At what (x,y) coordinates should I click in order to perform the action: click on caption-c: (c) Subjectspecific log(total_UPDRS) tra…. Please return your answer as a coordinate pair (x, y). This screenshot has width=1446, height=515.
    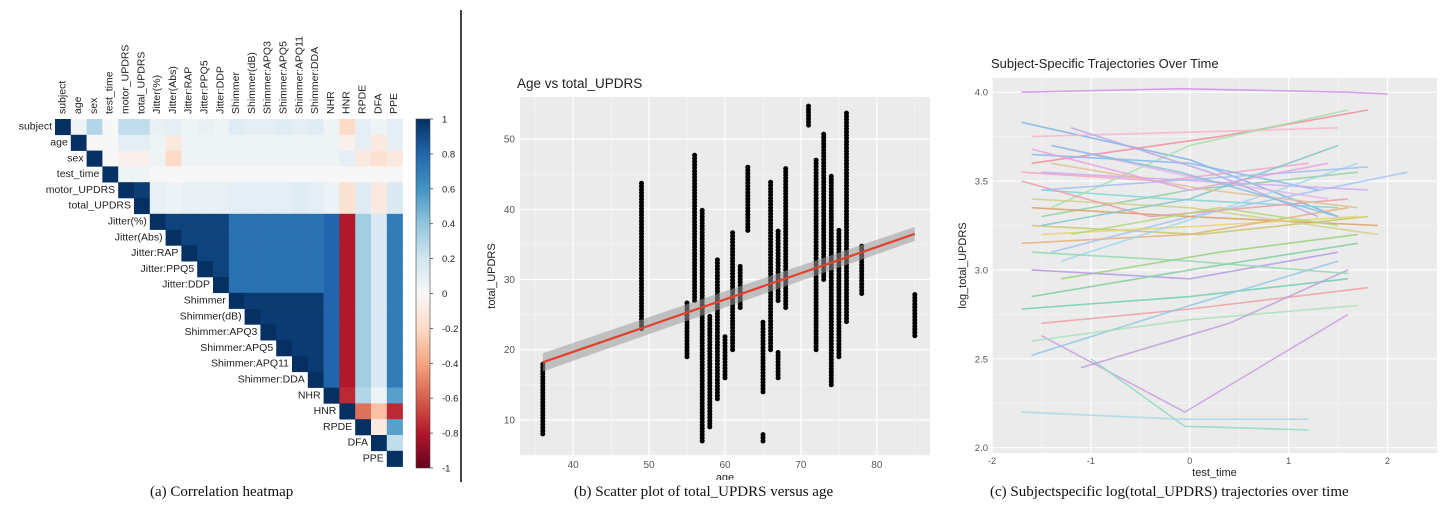
    Looking at the image, I should click on (1169, 492).